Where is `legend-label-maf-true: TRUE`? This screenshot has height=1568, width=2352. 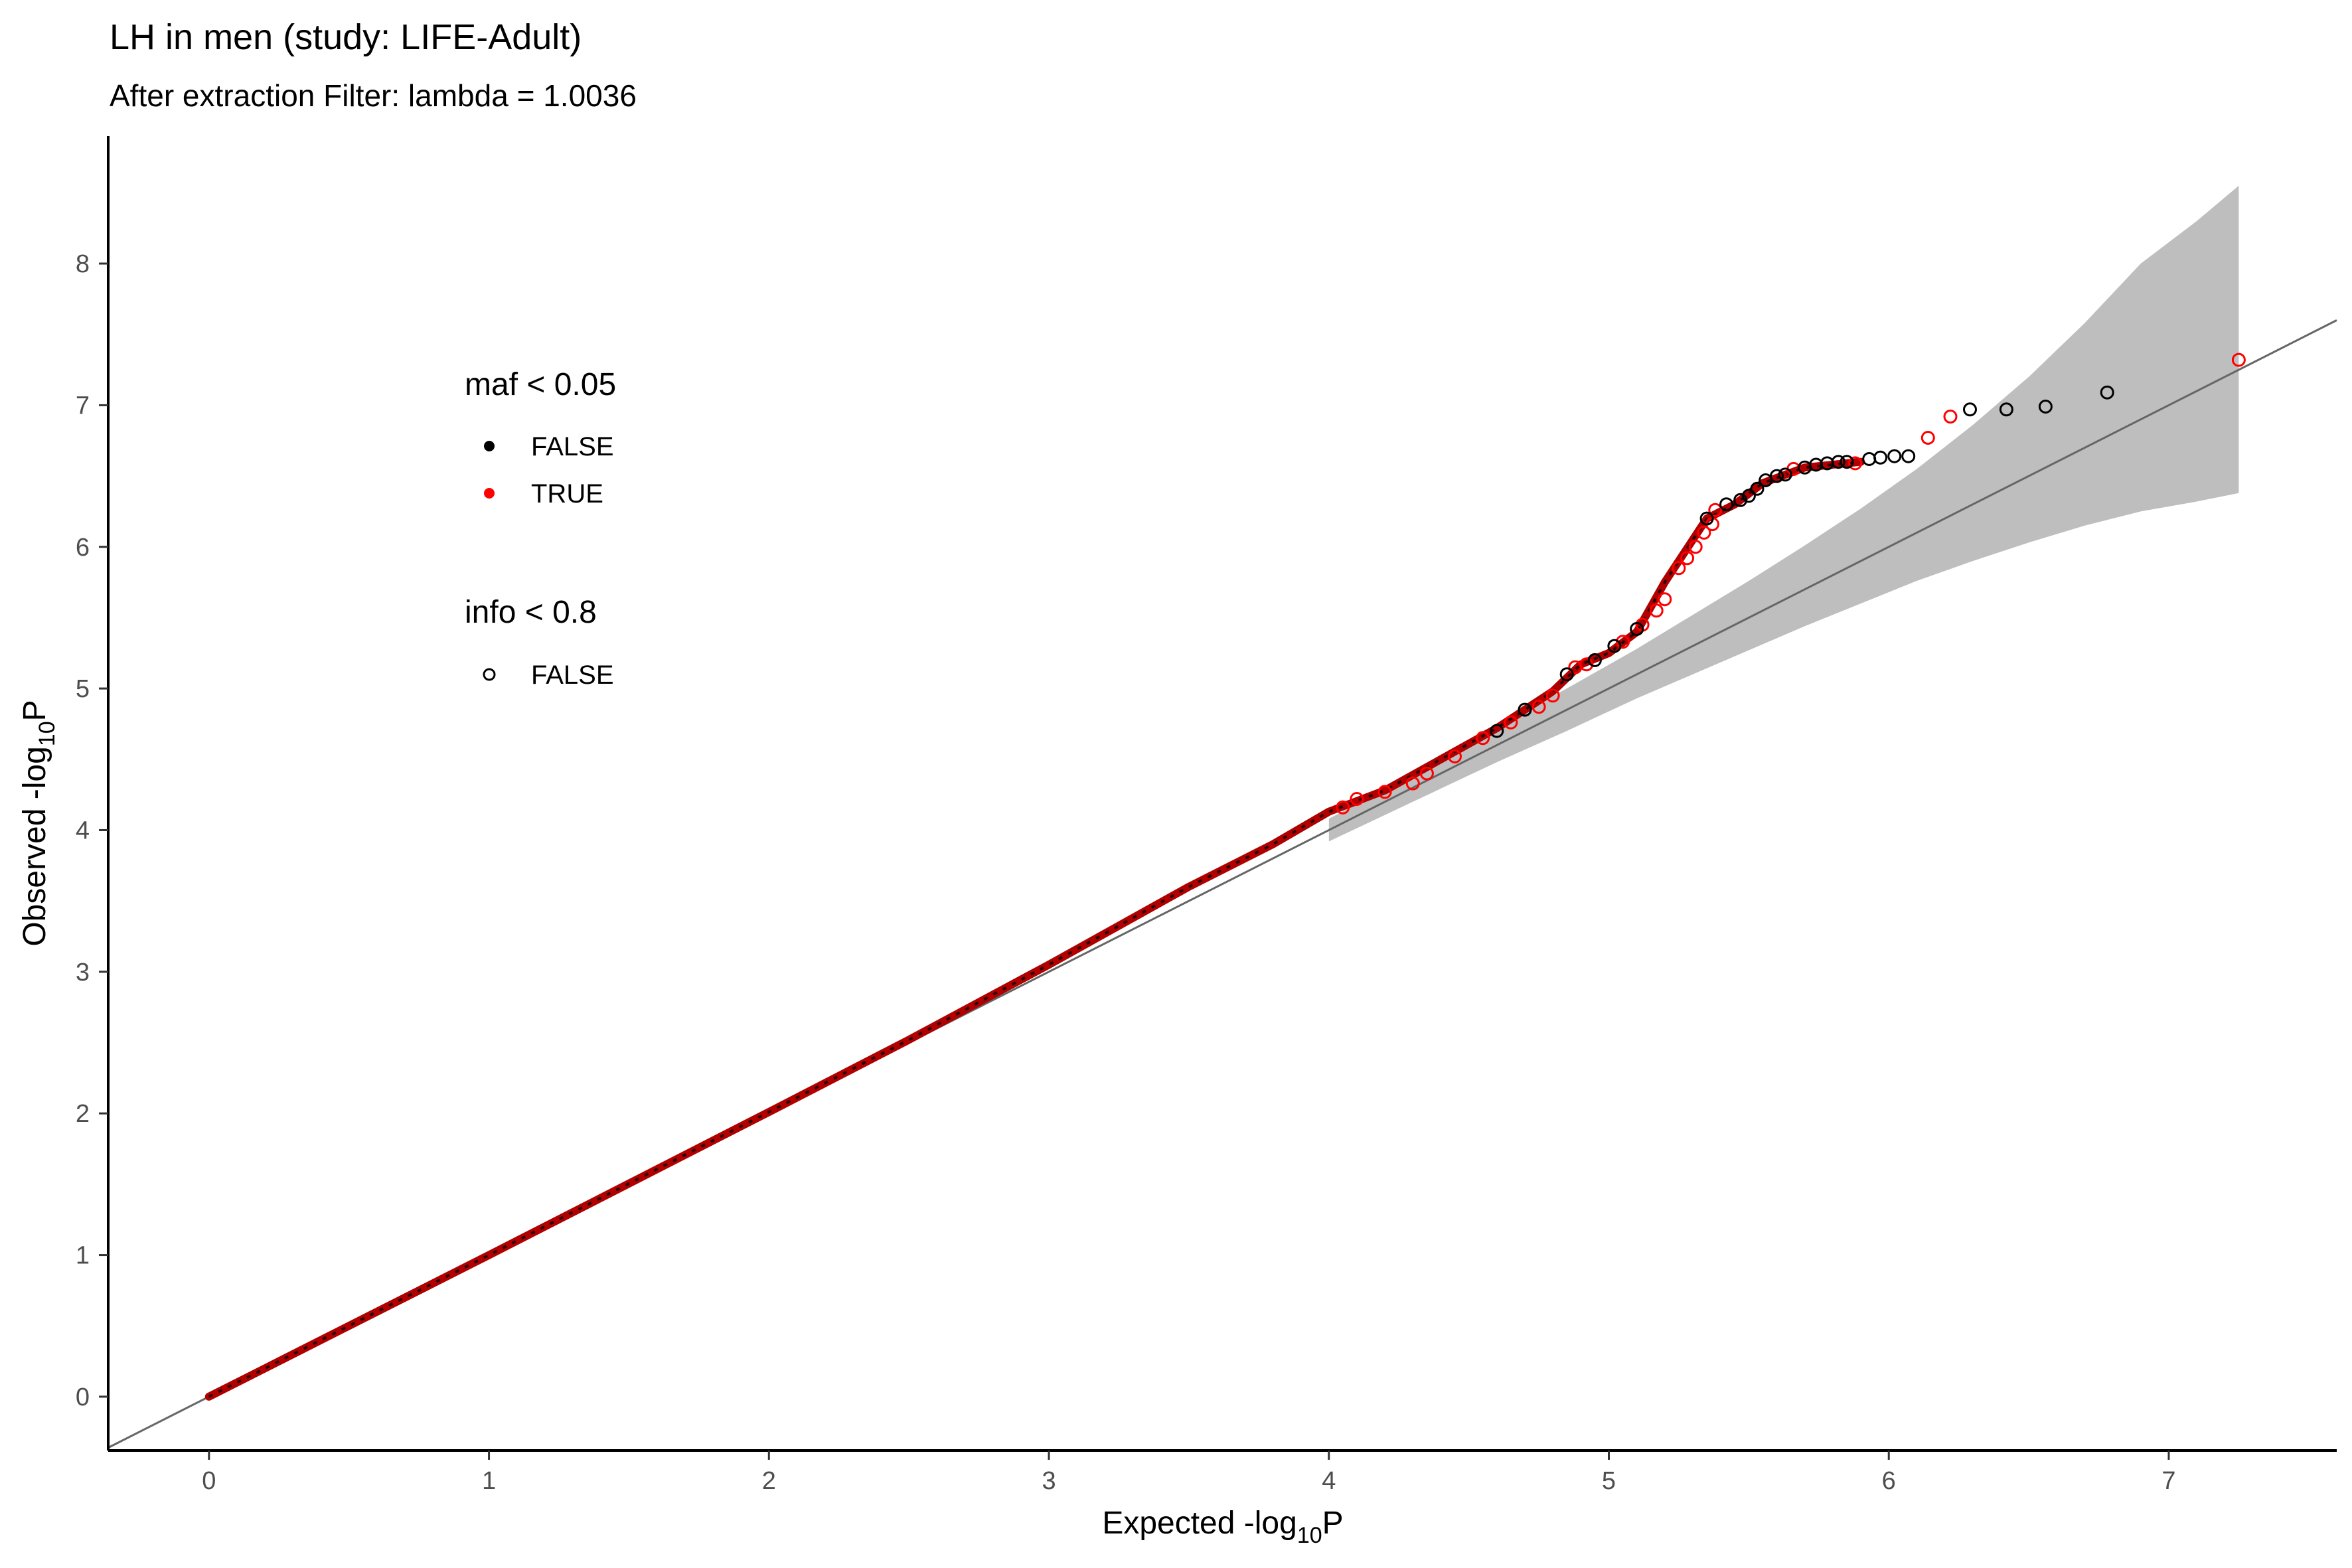
legend-label-maf-true: TRUE is located at coordinates (567, 494).